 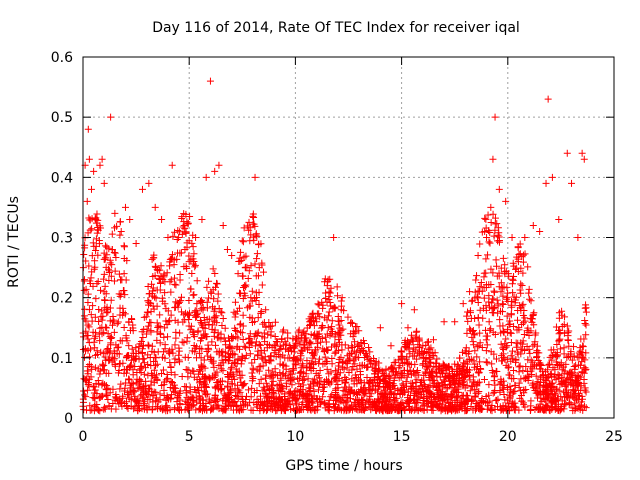 I want to click on x-tick-label: 20, so click(x=508, y=437).